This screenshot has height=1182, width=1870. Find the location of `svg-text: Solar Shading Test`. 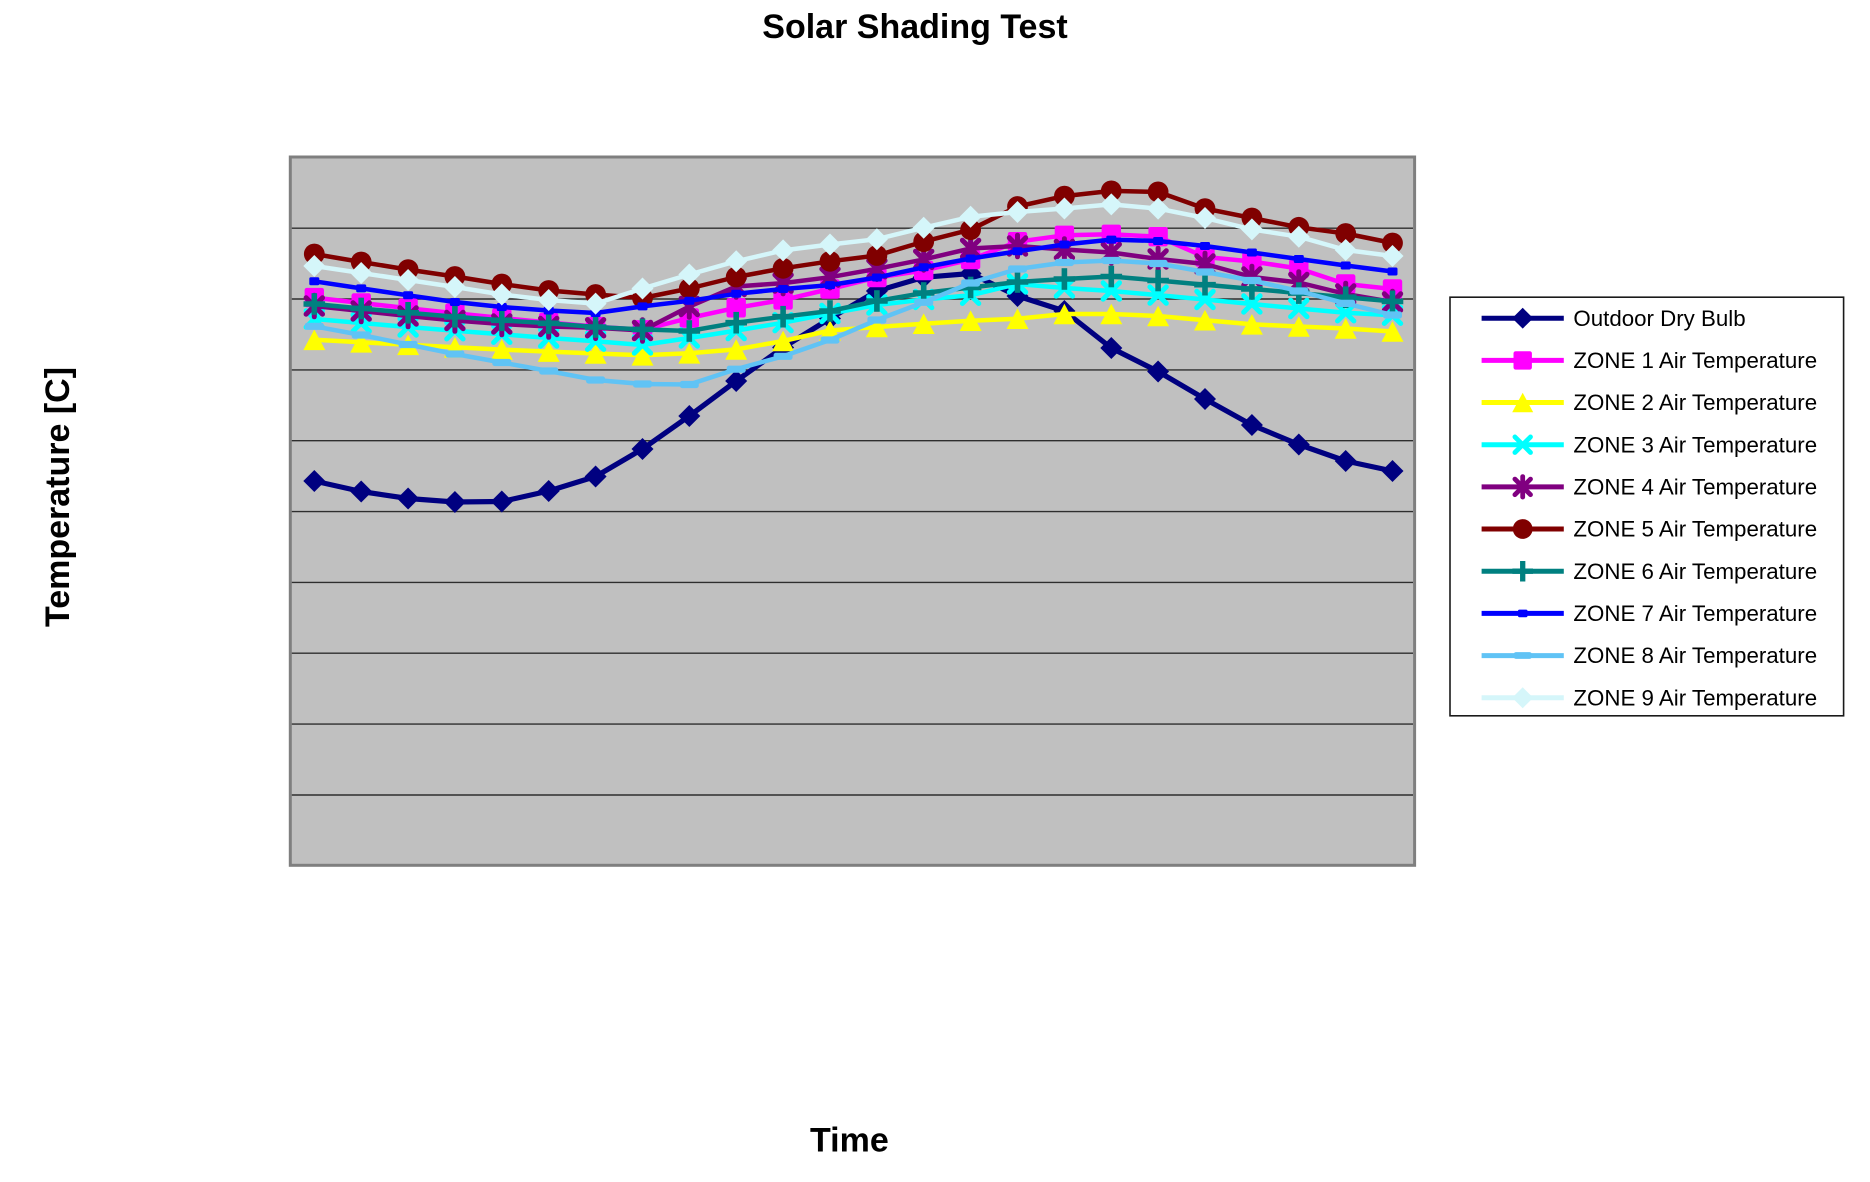

svg-text: Solar Shading Test is located at coordinates (914, 27).